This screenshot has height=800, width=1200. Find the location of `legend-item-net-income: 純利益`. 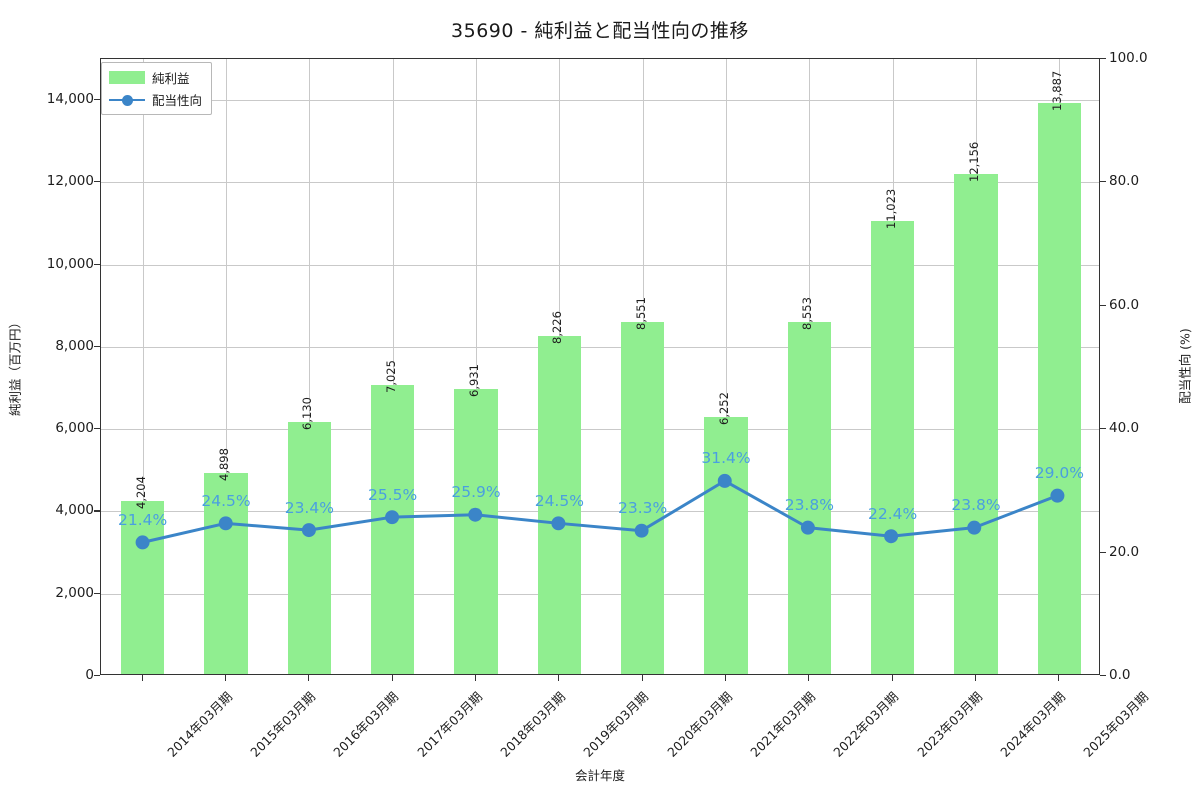

legend-item-net-income: 純利益 is located at coordinates (155, 77).